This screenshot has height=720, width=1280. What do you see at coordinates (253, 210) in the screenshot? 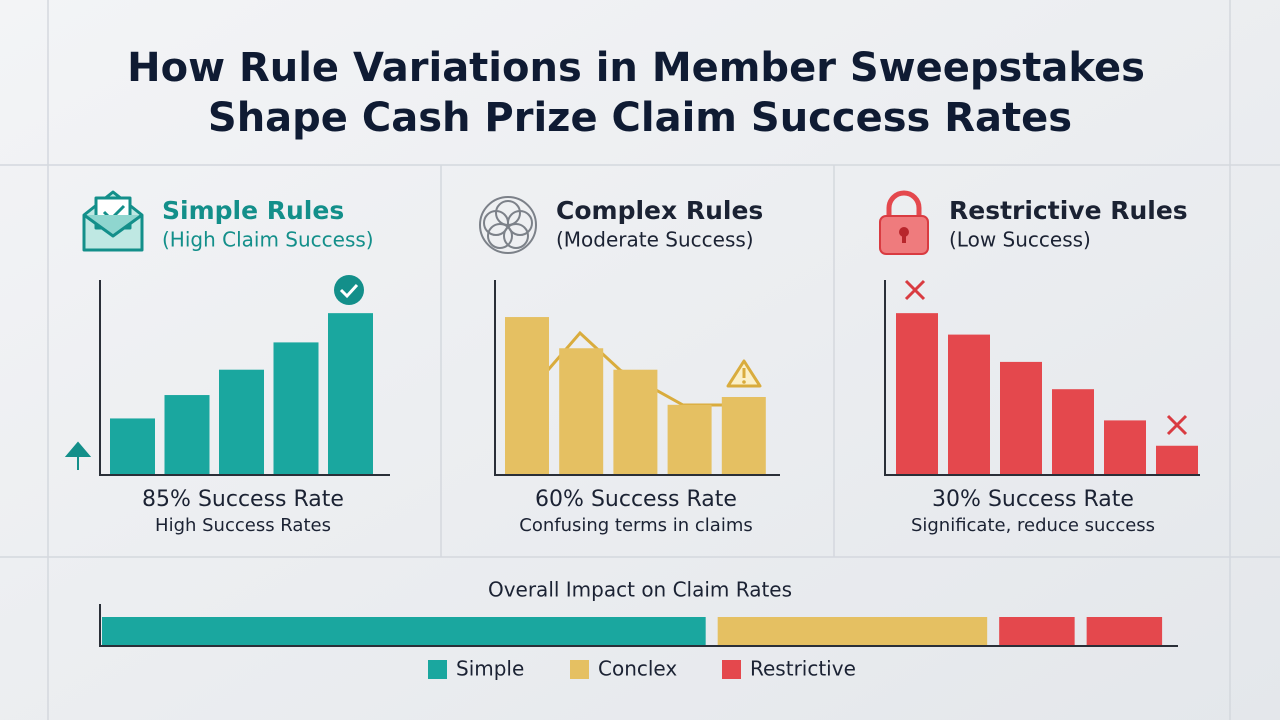
I see `panel-heading: Simple Rules` at bounding box center [253, 210].